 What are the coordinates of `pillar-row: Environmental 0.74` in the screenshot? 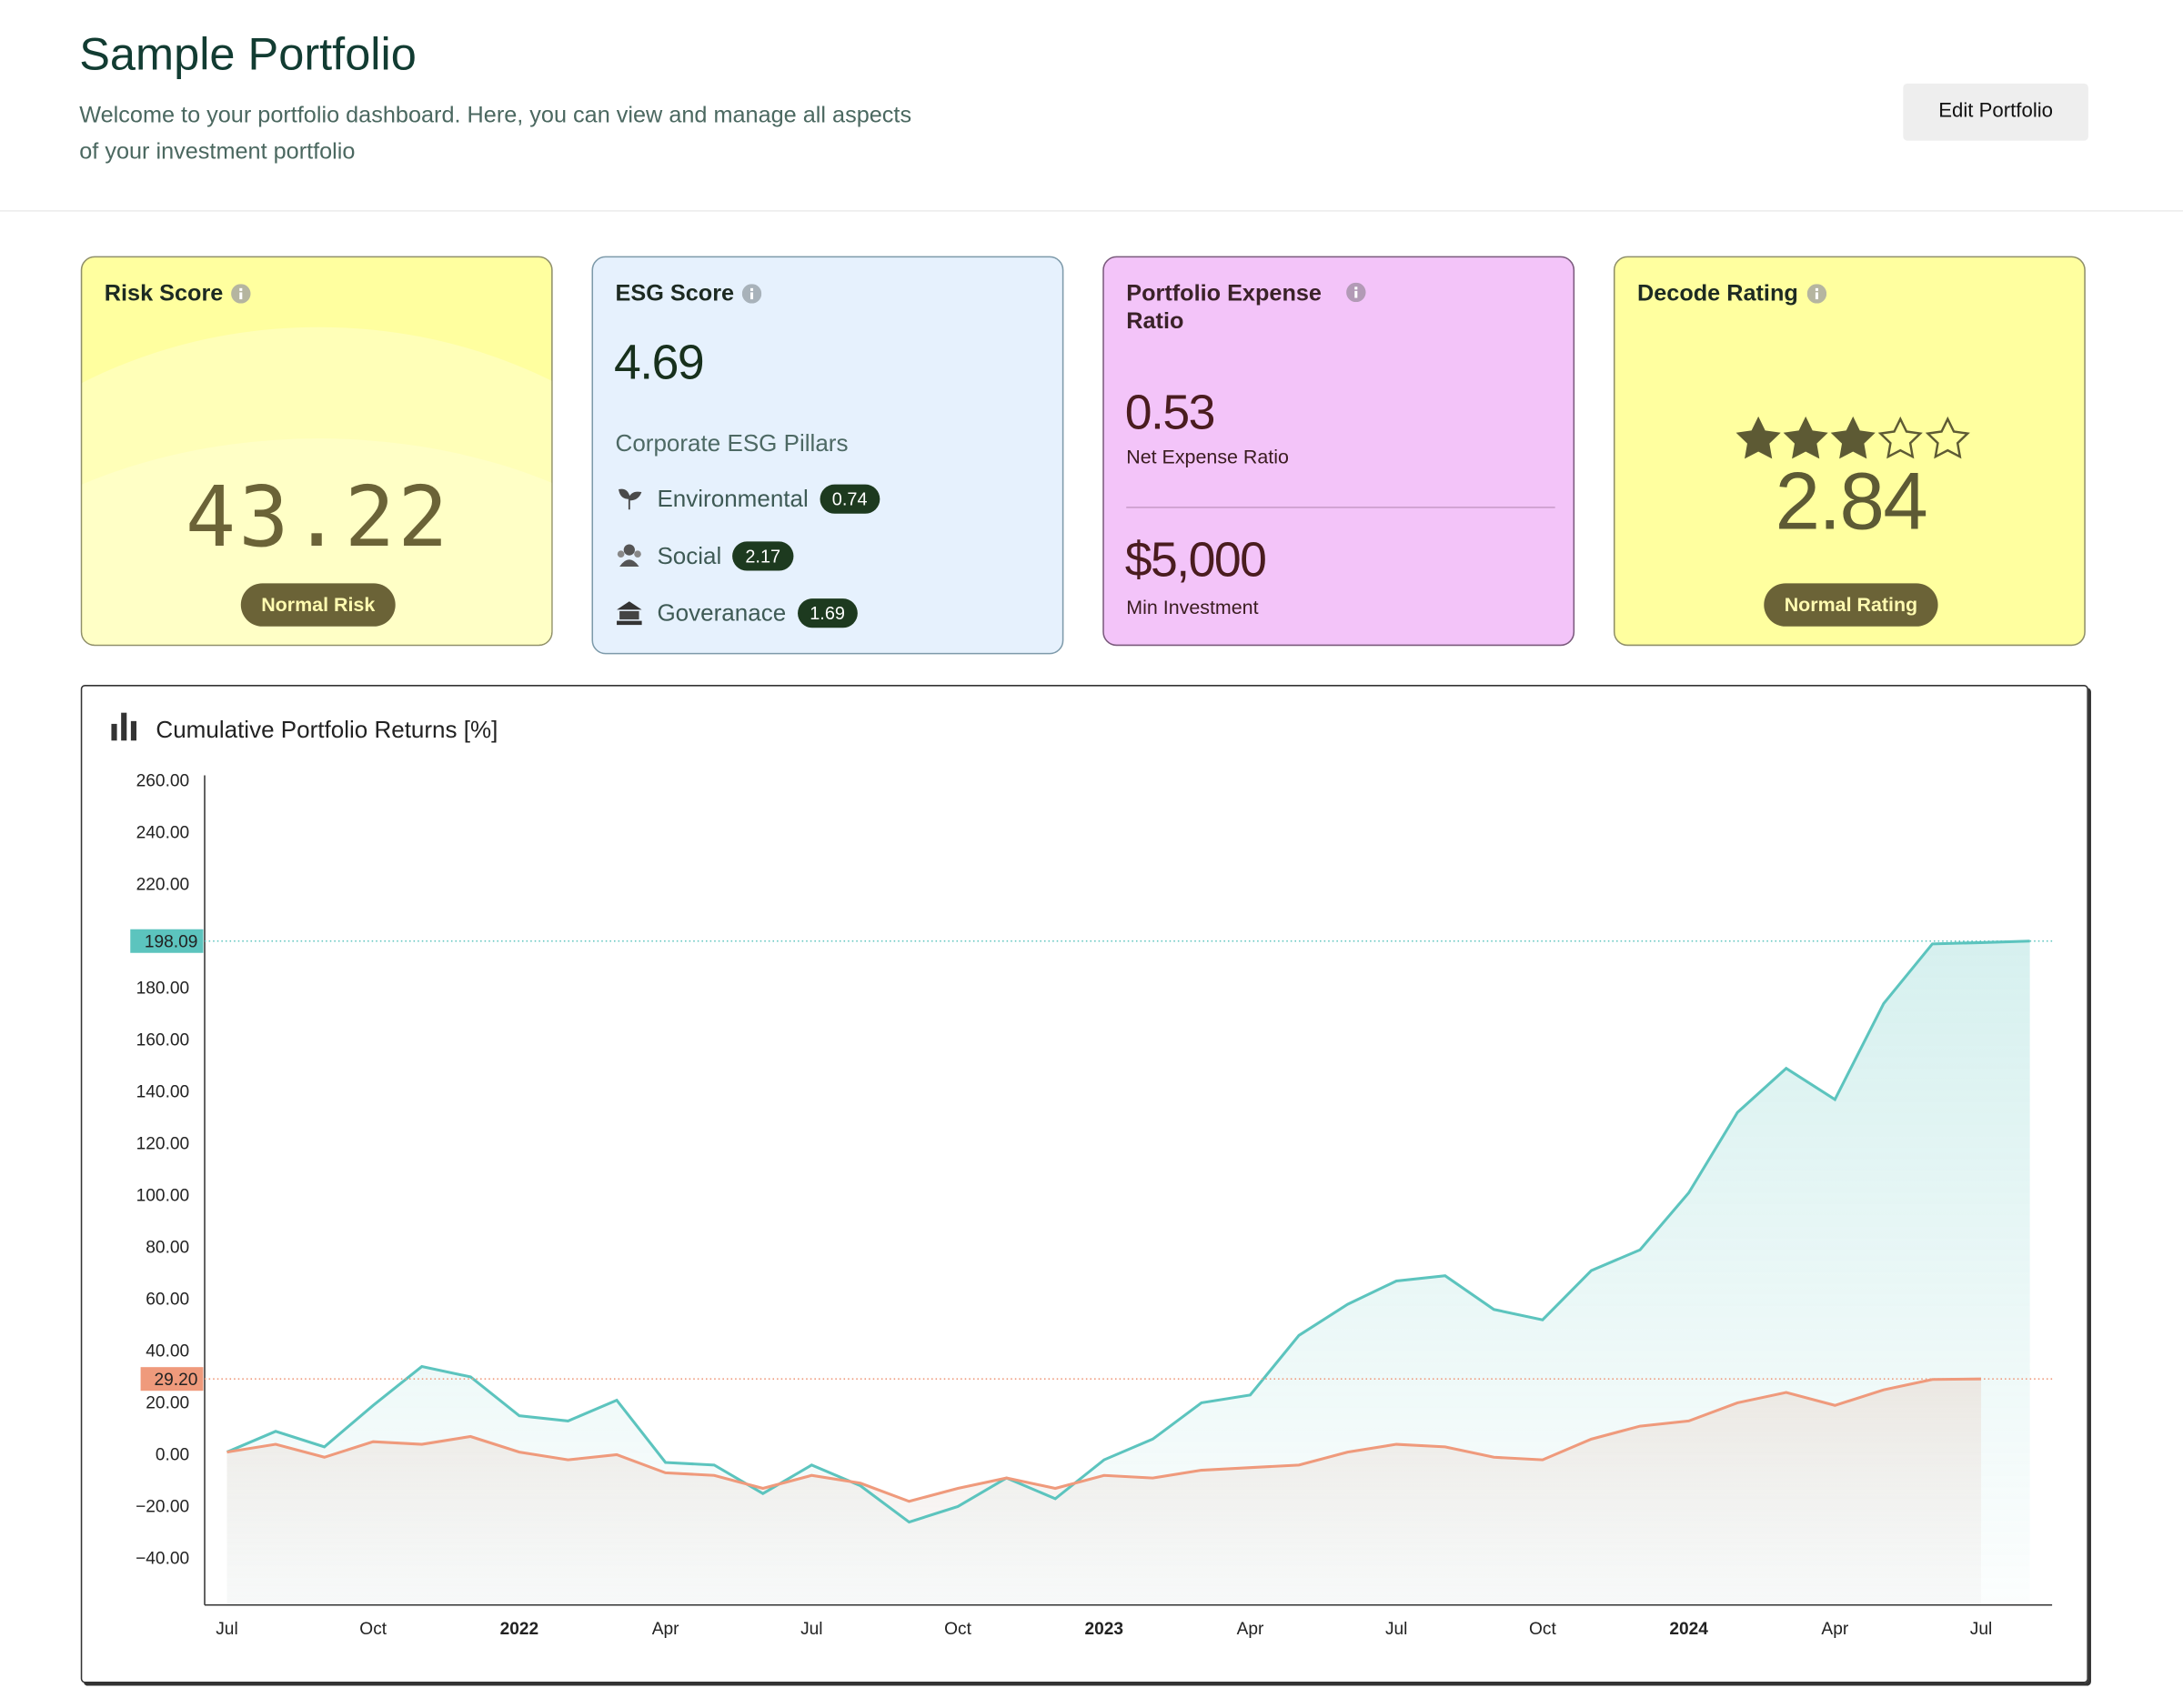 It's located at (748, 499).